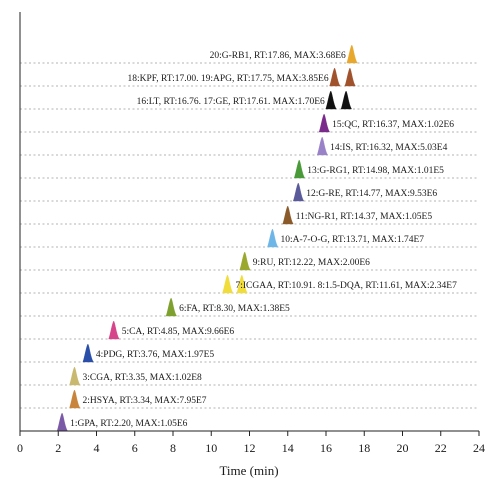  I want to click on peak-label-14: 15:QC, RT:16.37, MAX:1.02E6, so click(393, 125).